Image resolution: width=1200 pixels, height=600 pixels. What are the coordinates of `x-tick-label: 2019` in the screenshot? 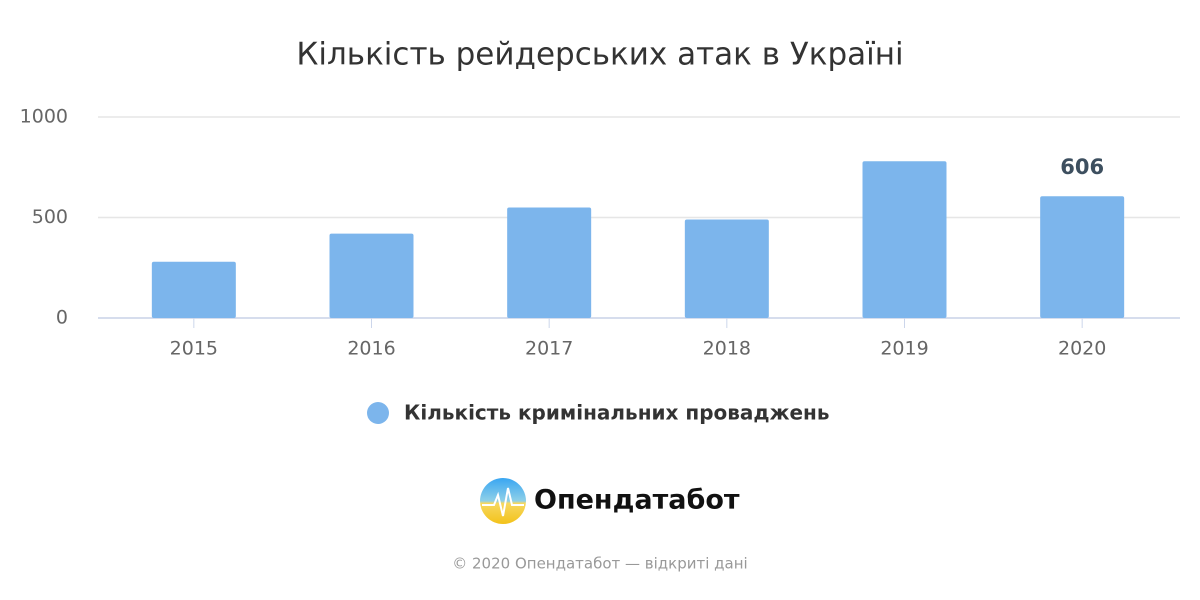 It's located at (904, 349).